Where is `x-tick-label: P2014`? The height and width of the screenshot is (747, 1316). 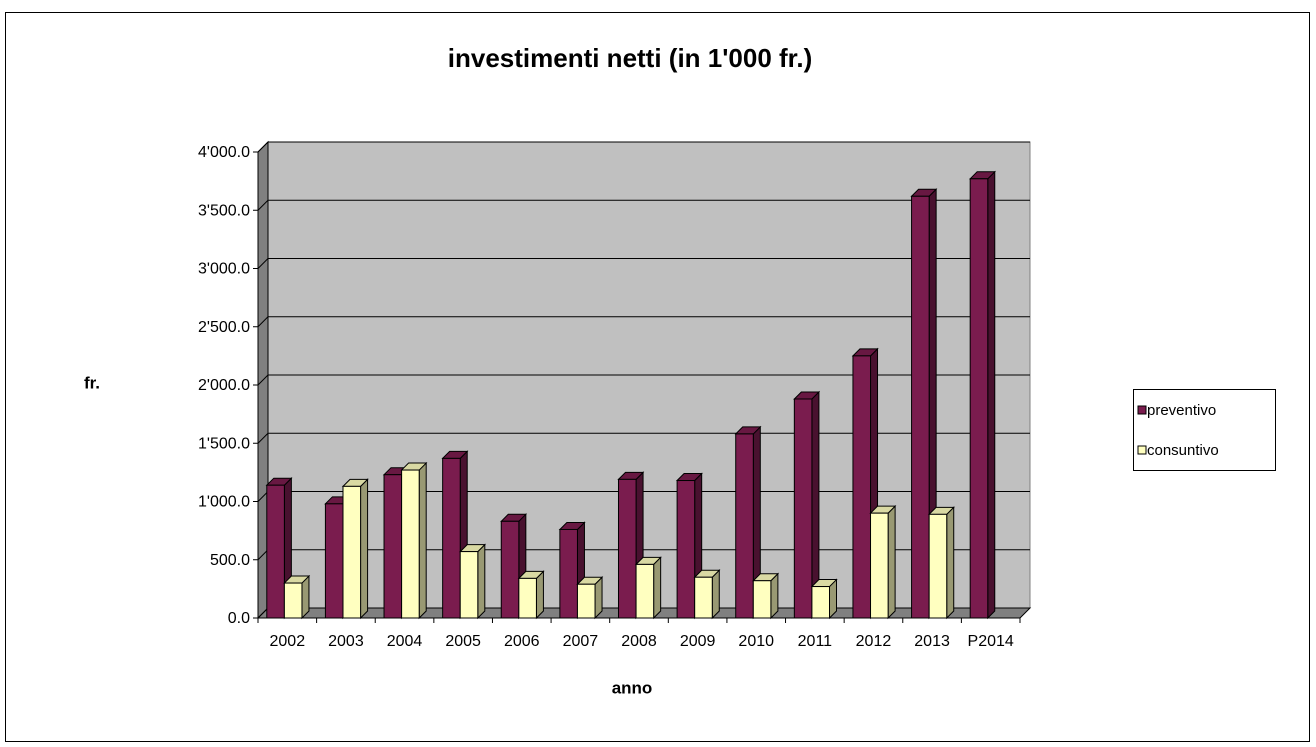
x-tick-label: P2014 is located at coordinates (991, 641).